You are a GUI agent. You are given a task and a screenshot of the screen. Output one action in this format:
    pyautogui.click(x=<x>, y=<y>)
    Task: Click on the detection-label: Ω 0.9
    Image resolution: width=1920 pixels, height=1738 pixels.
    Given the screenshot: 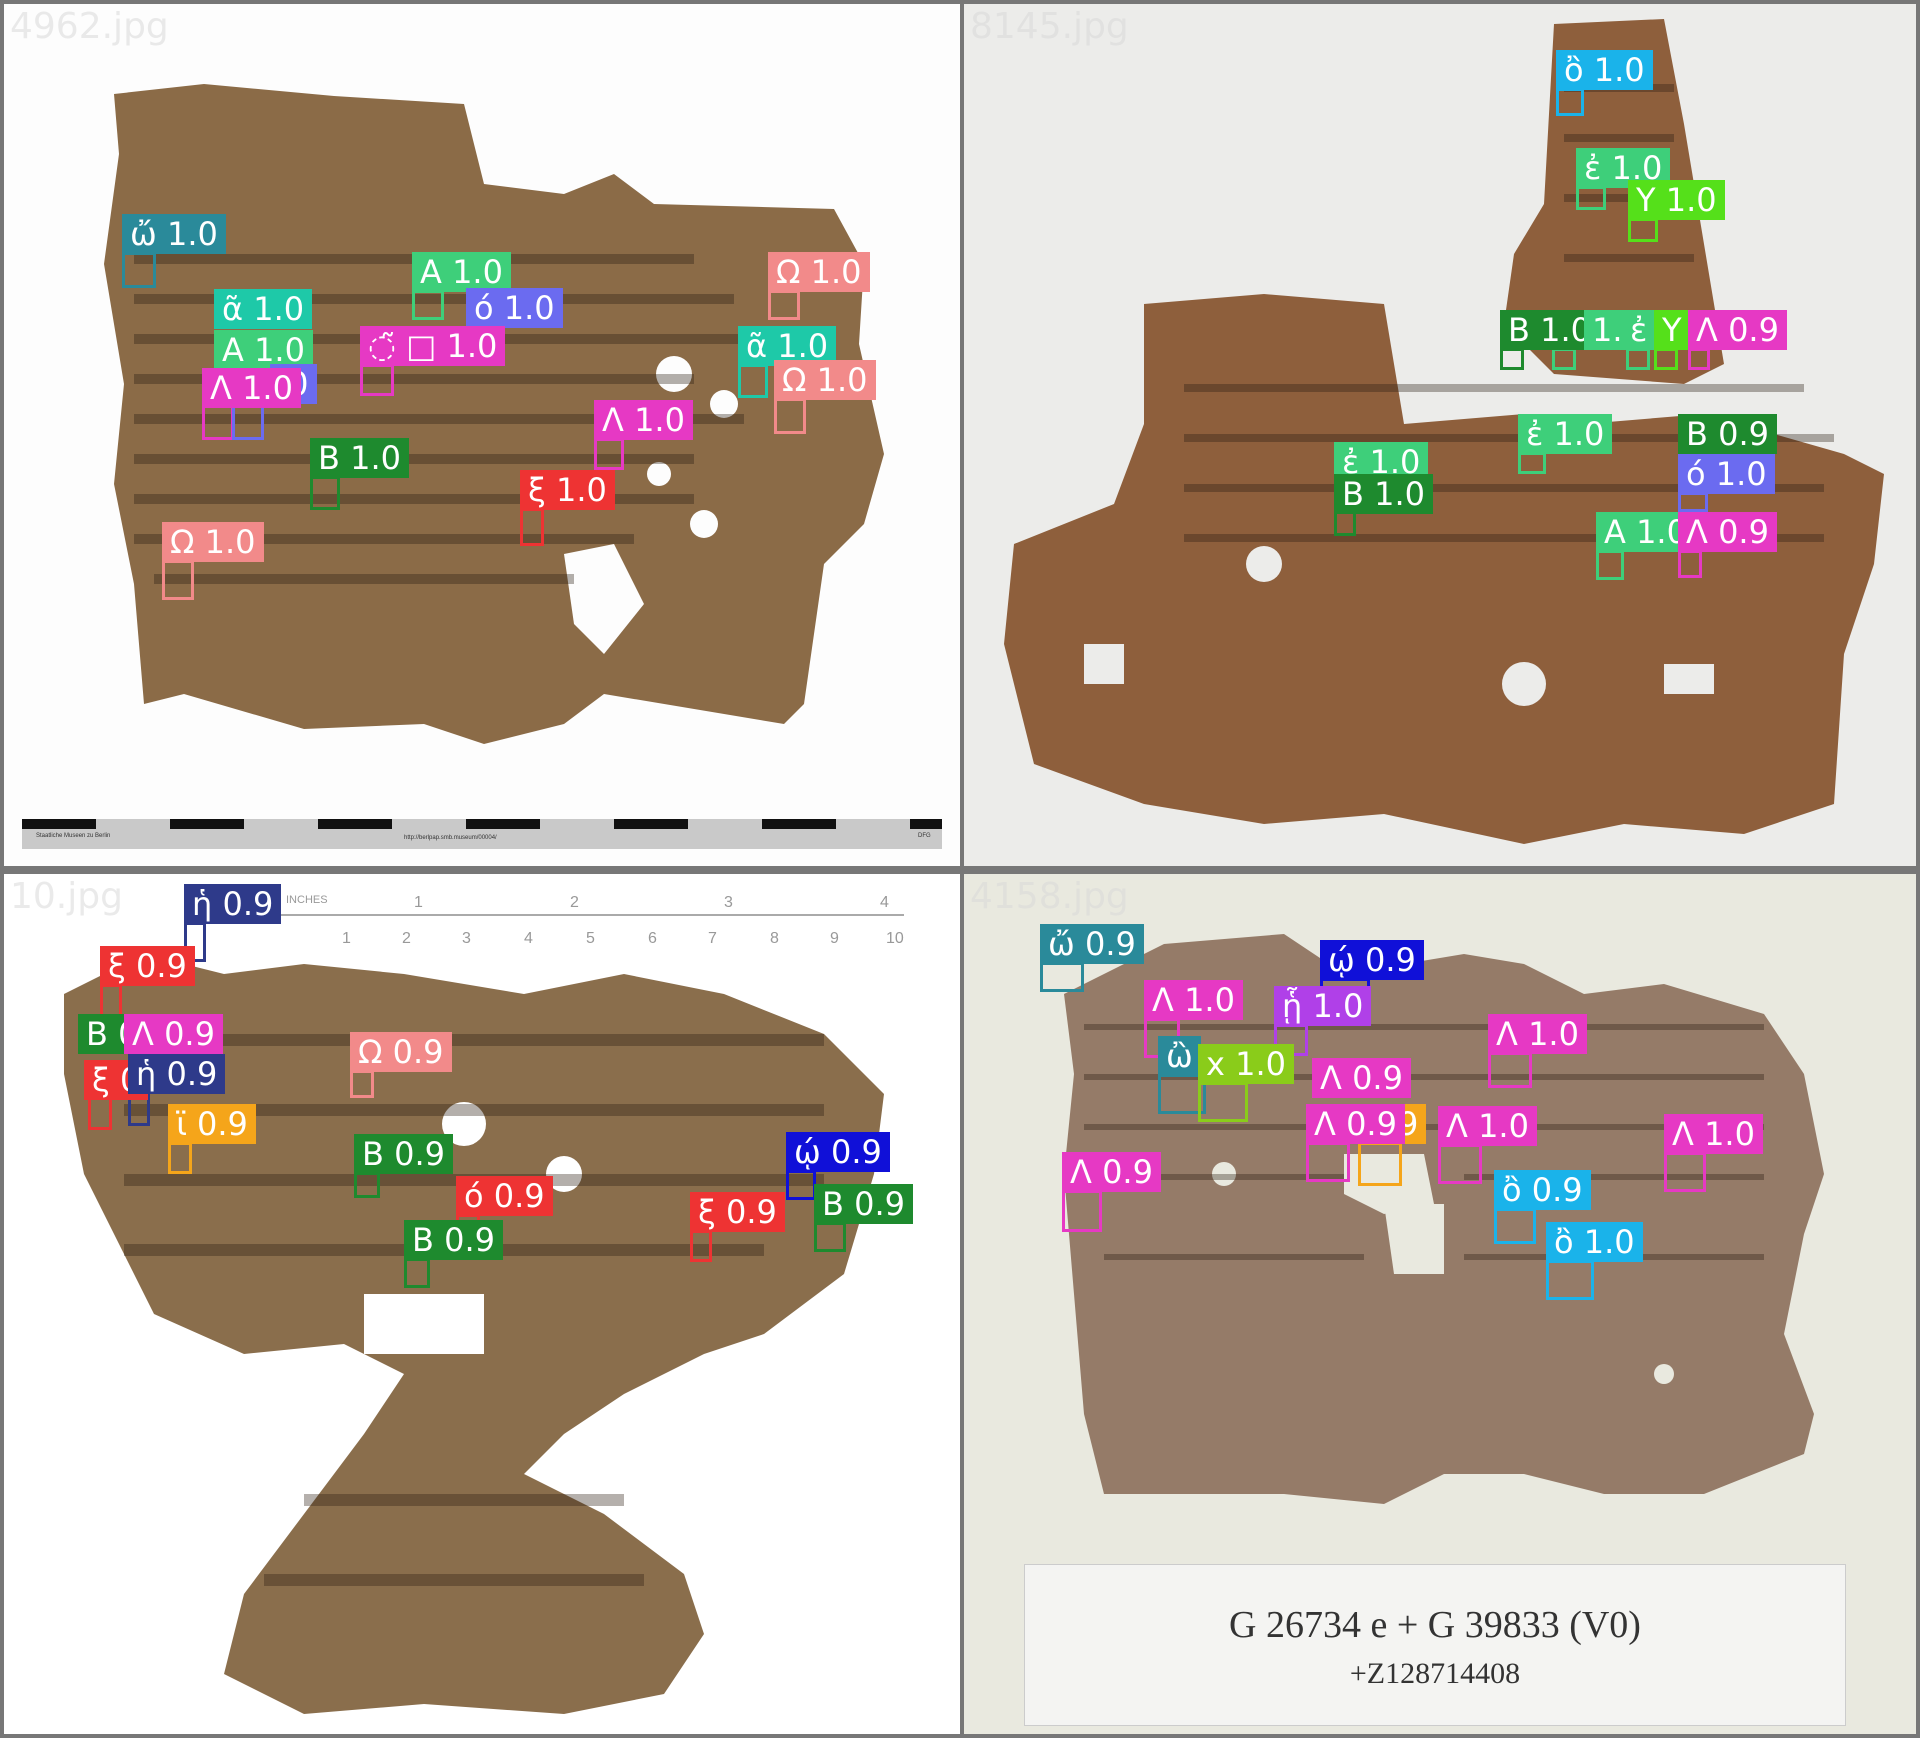 What is the action you would take?
    pyautogui.click(x=401, y=1052)
    